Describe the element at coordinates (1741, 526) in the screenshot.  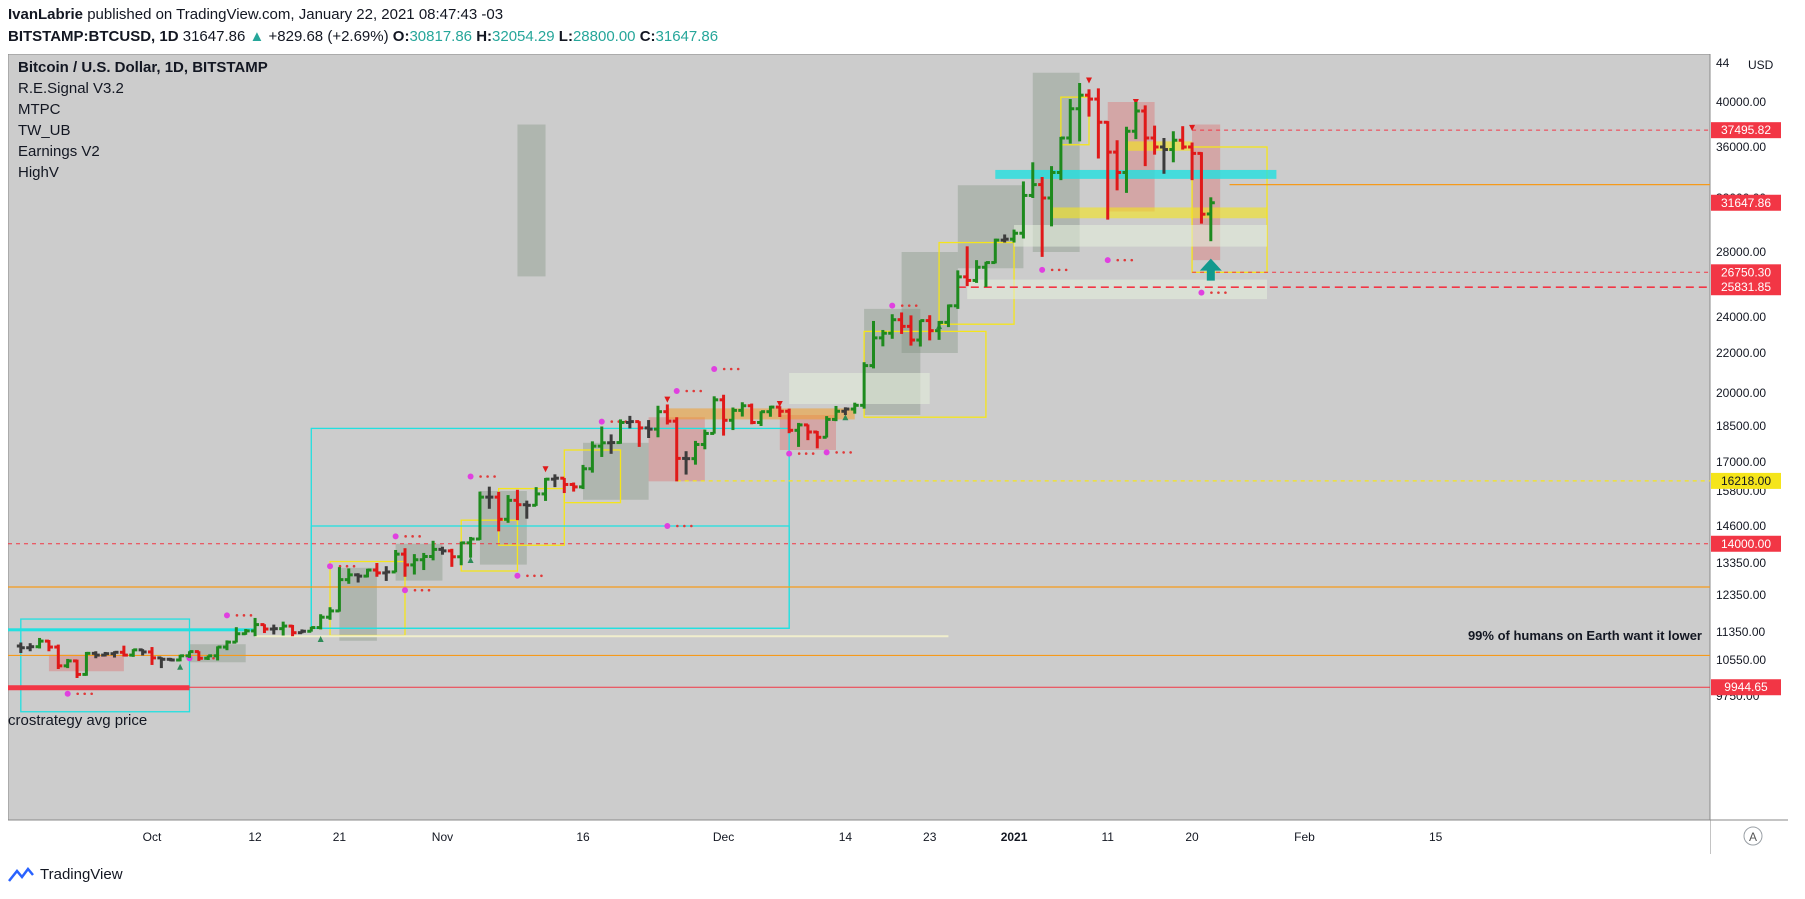
I see `y-tick-label: 14600.00` at that location.